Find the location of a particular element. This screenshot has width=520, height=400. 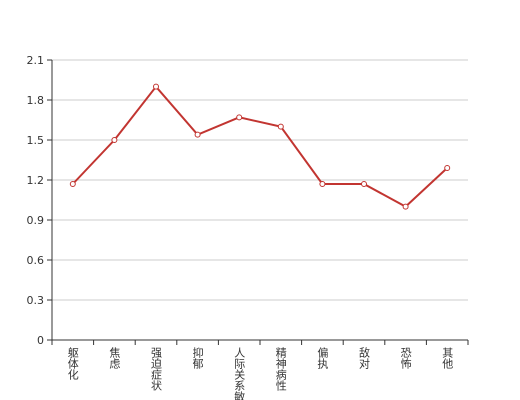

x-tick-label: 其他 is located at coordinates (447, 358).